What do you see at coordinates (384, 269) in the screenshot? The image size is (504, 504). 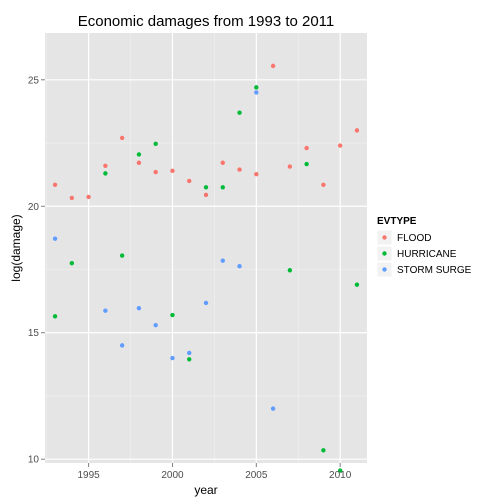 I see `legend-marker-storm-surge` at bounding box center [384, 269].